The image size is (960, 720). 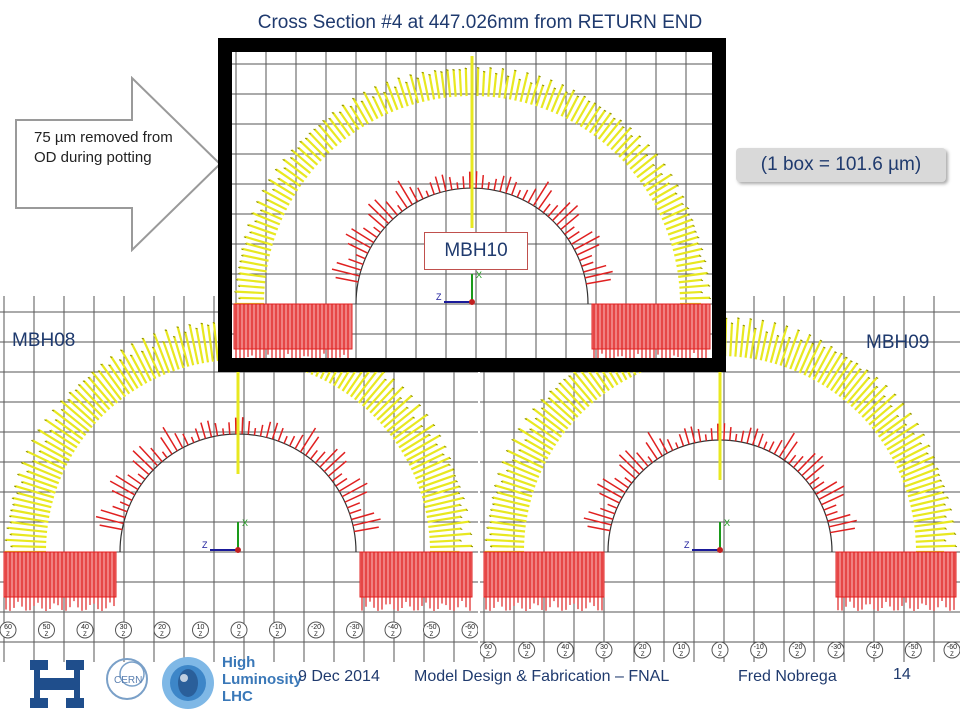 I want to click on footer-title: Model Design & Fabrication – FNAL, so click(x=542, y=676).